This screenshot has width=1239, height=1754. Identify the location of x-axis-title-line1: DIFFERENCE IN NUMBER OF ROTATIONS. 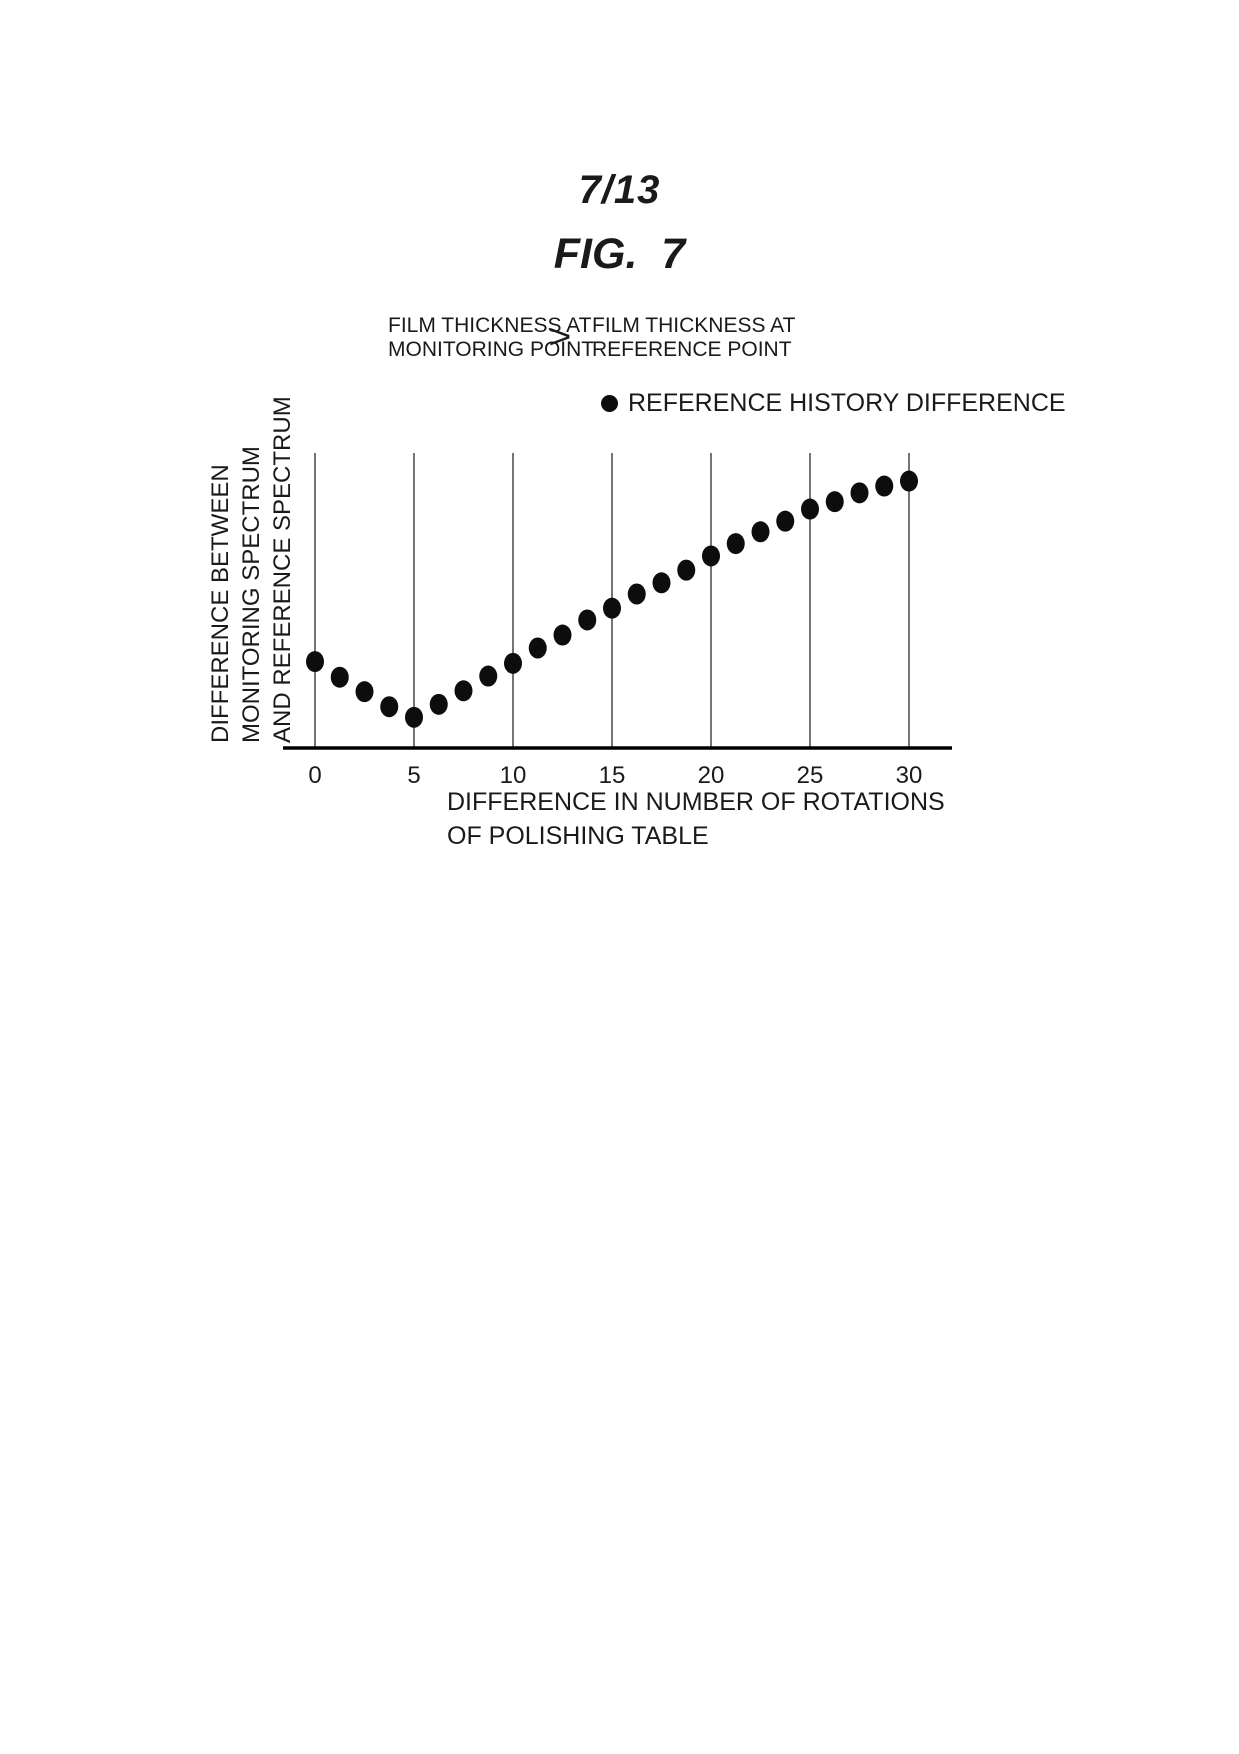
(696, 802).